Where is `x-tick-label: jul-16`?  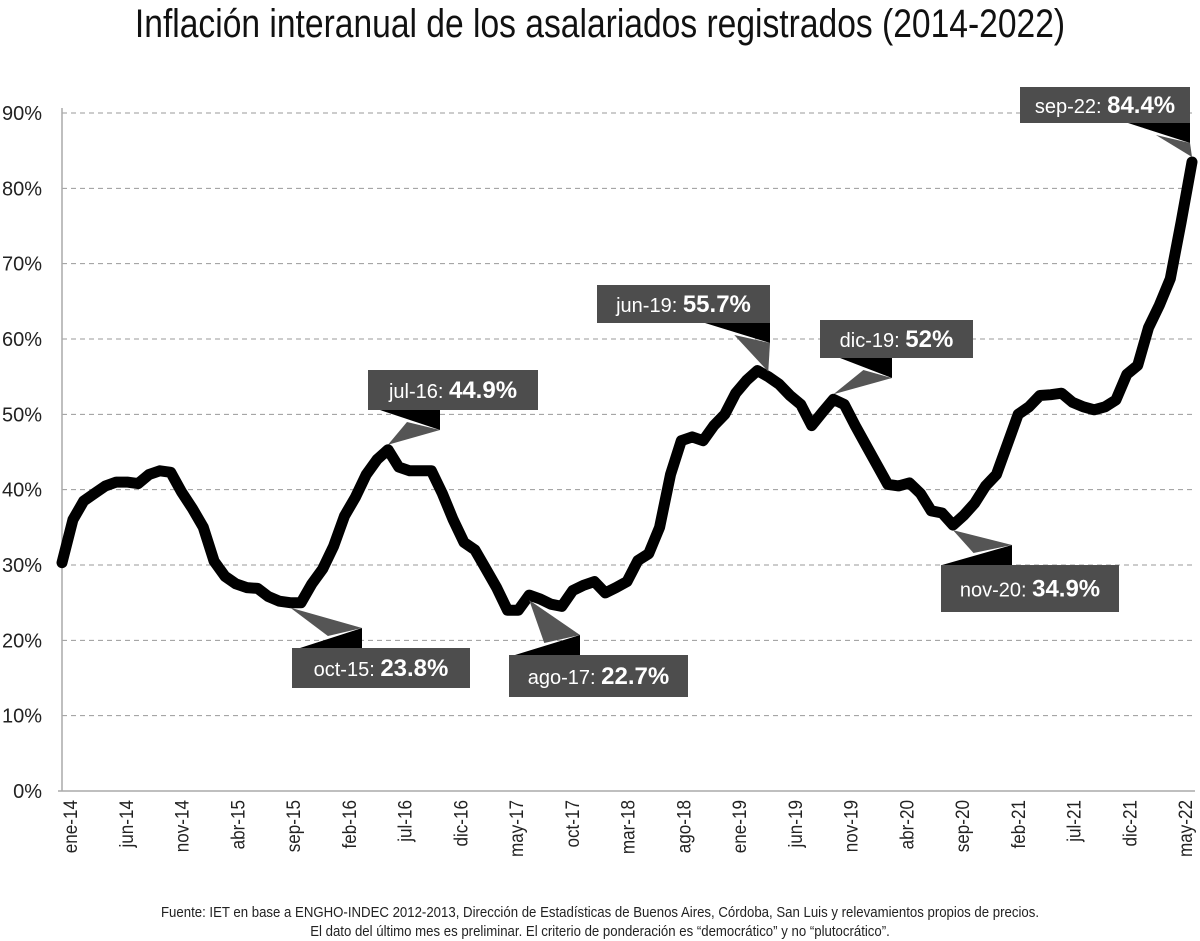
x-tick-label: jul-16 is located at coordinates (405, 821).